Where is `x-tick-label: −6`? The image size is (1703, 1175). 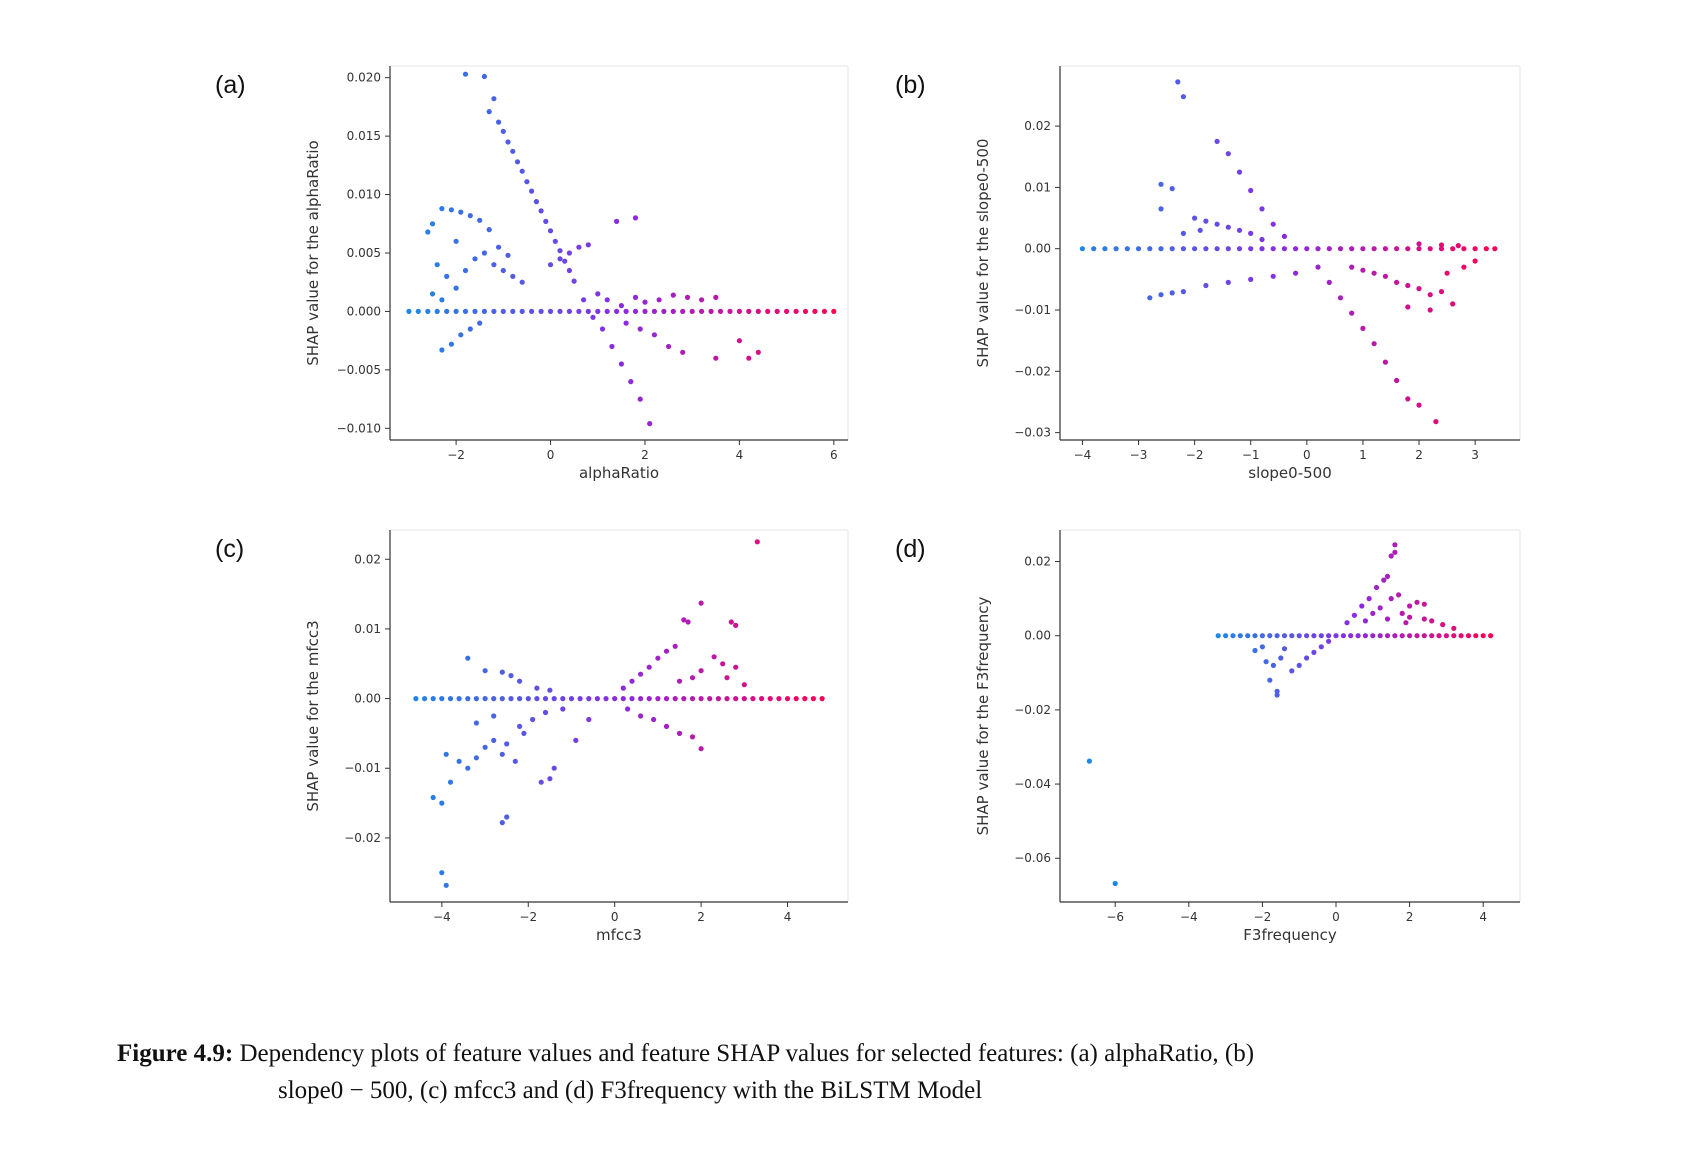 x-tick-label: −6 is located at coordinates (1115, 917).